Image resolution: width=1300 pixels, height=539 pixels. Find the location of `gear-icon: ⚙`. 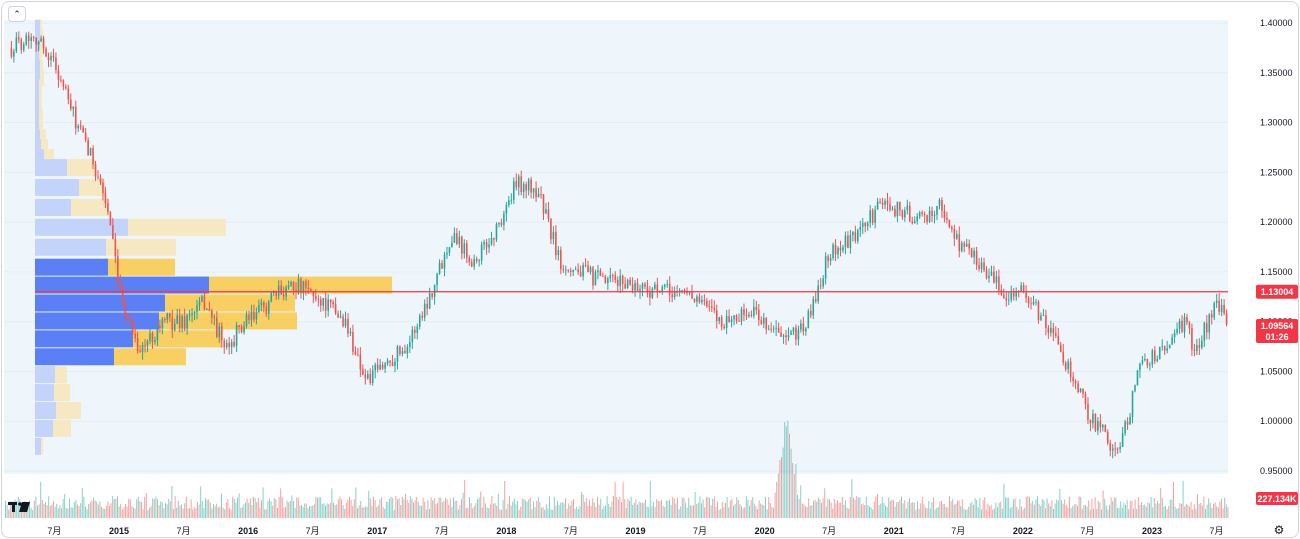

gear-icon: ⚙ is located at coordinates (1279, 530).